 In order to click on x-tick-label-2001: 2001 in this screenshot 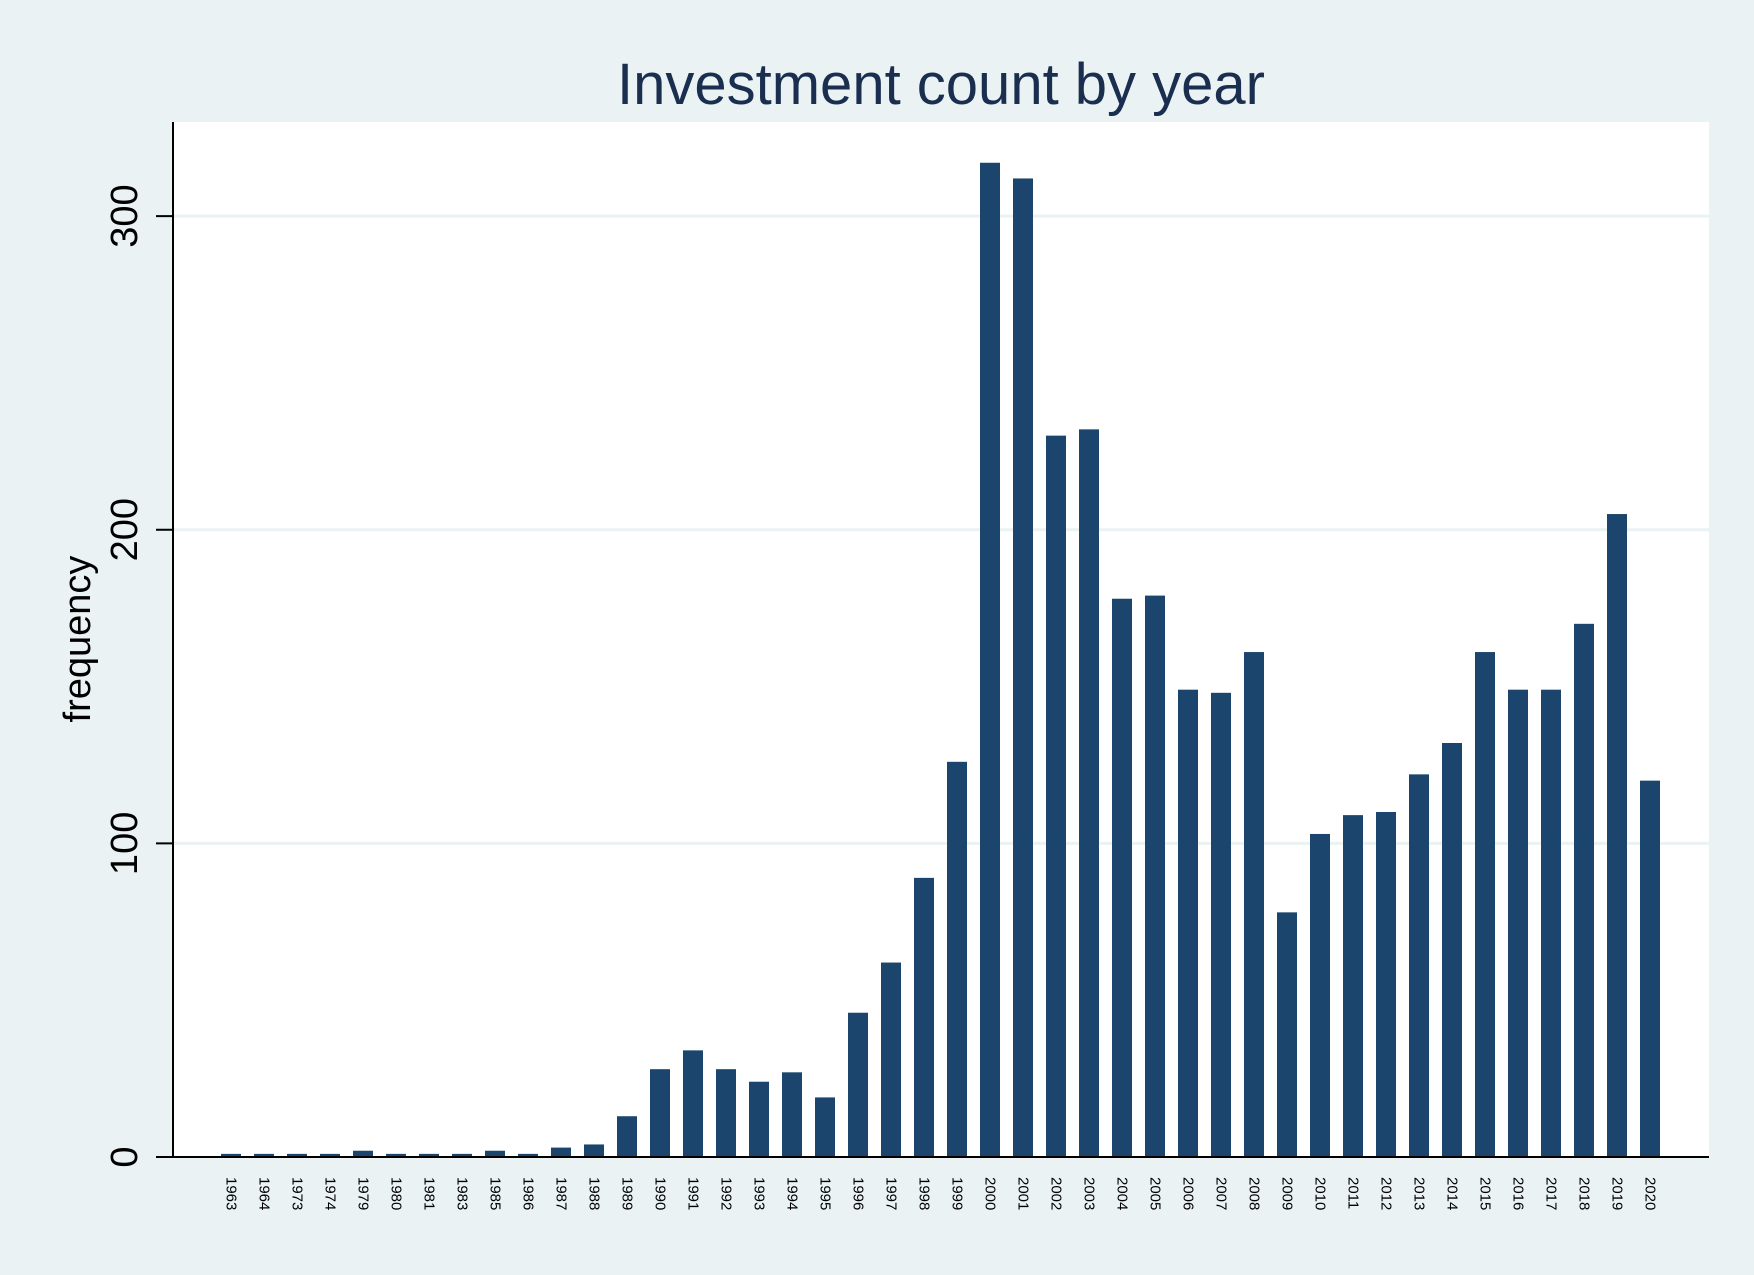, I will do `click(1023, 1193)`.